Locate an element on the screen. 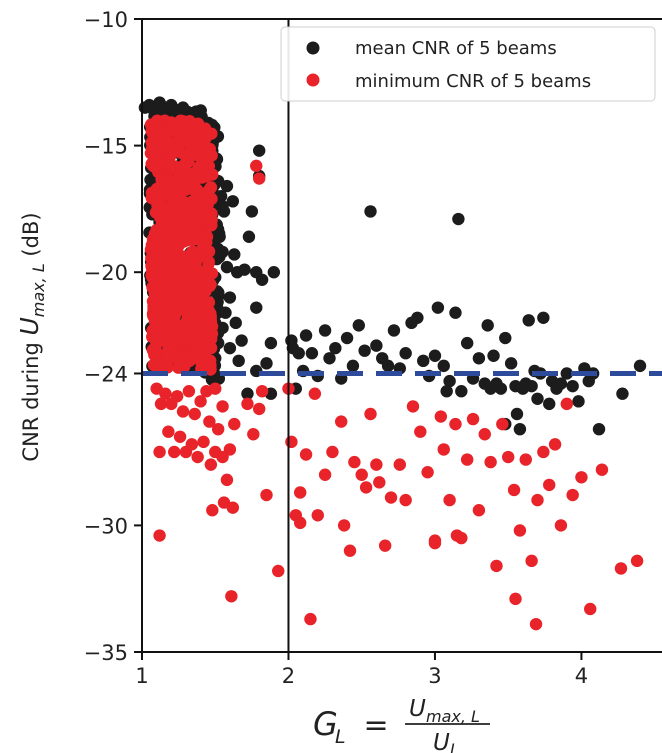 The image size is (662, 753). y-axis-label: CNR during Umax, L (dB) is located at coordinates (31, 336).